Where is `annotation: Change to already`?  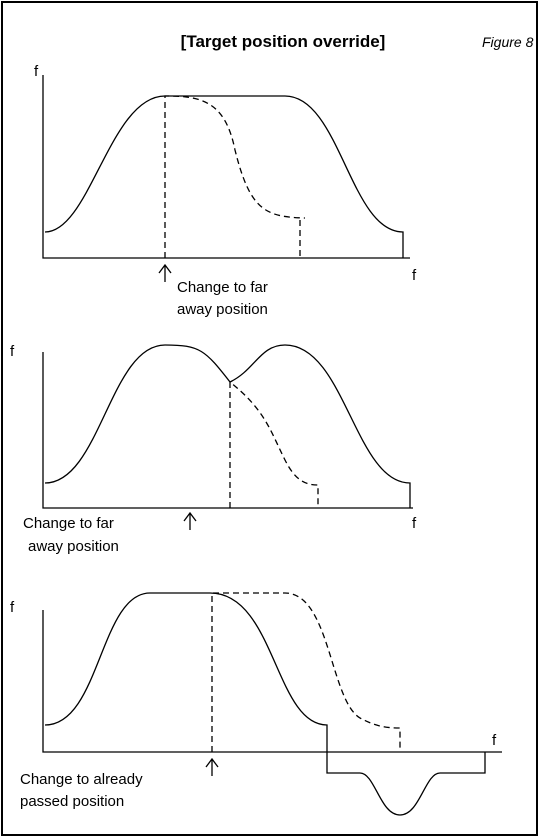 annotation: Change to already is located at coordinates (81, 779).